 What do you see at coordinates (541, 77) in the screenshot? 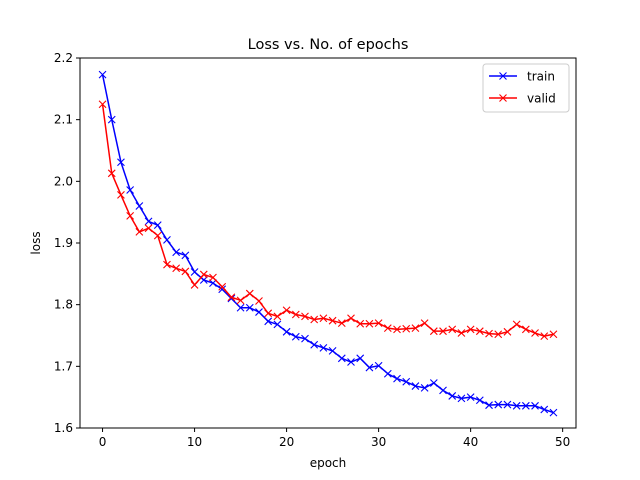
I see `legend-label-train: train` at bounding box center [541, 77].